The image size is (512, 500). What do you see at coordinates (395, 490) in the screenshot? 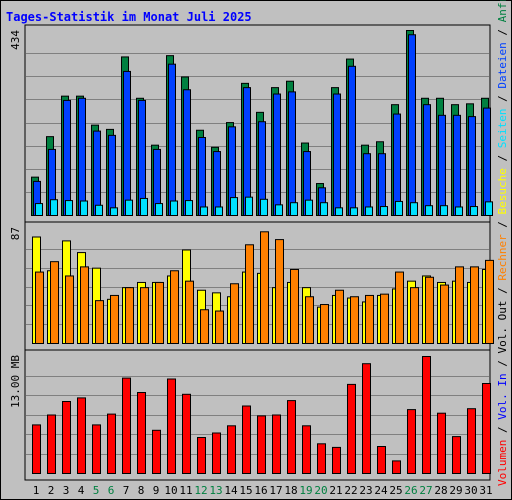
I see `x-tick-day-25: 25` at bounding box center [395, 490].